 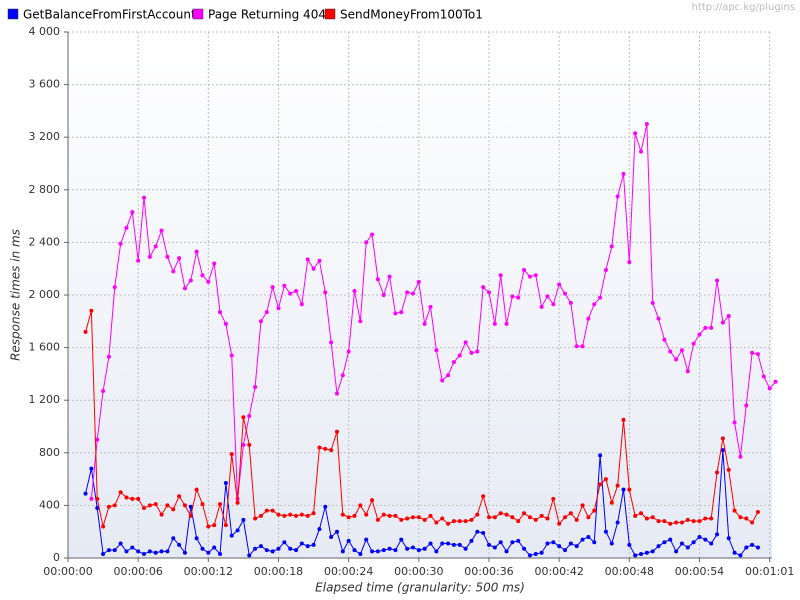 What do you see at coordinates (699, 571) in the screenshot?
I see `x-tick-label: 00:00:54` at bounding box center [699, 571].